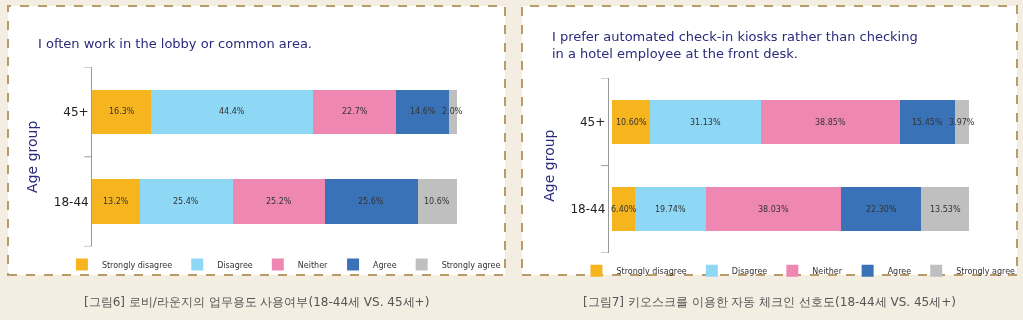  Describe the element at coordinates (257, 302) in the screenshot. I see `text: [그림6] 로비/라운지의 업무용도 사용여부(18-44세 VS. 45세+)` at that location.